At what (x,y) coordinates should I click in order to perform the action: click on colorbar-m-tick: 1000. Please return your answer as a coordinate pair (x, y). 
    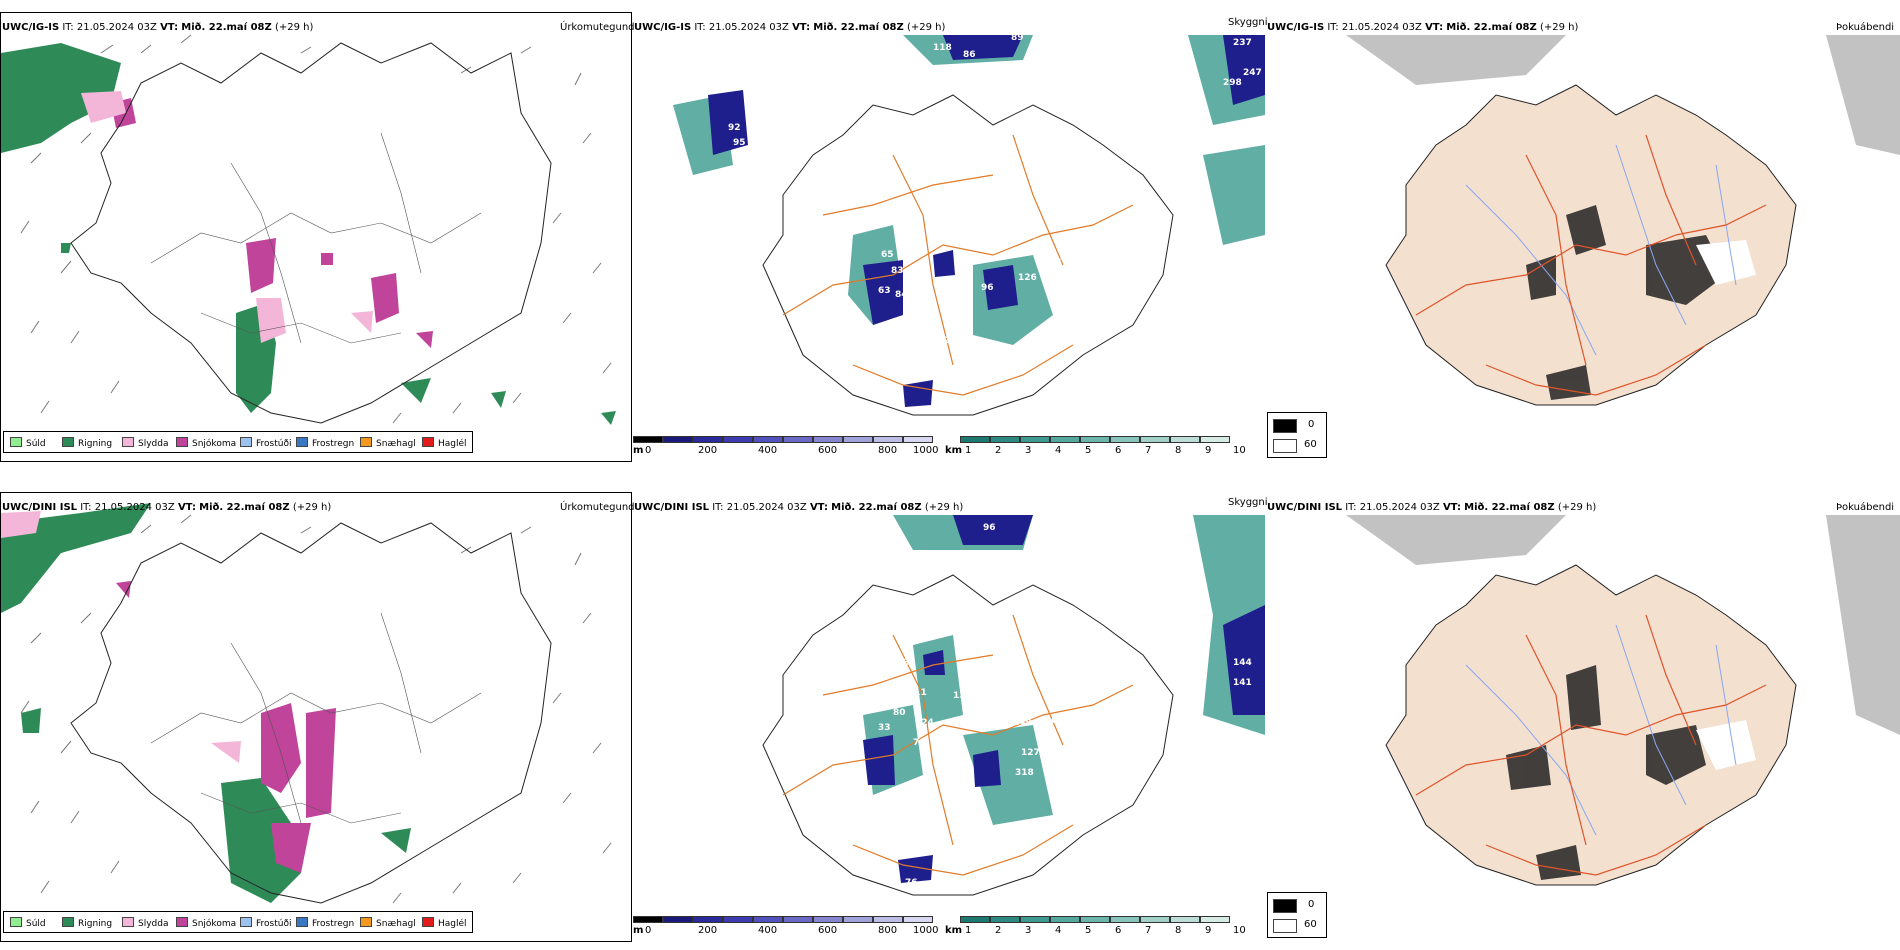
    Looking at the image, I should click on (926, 930).